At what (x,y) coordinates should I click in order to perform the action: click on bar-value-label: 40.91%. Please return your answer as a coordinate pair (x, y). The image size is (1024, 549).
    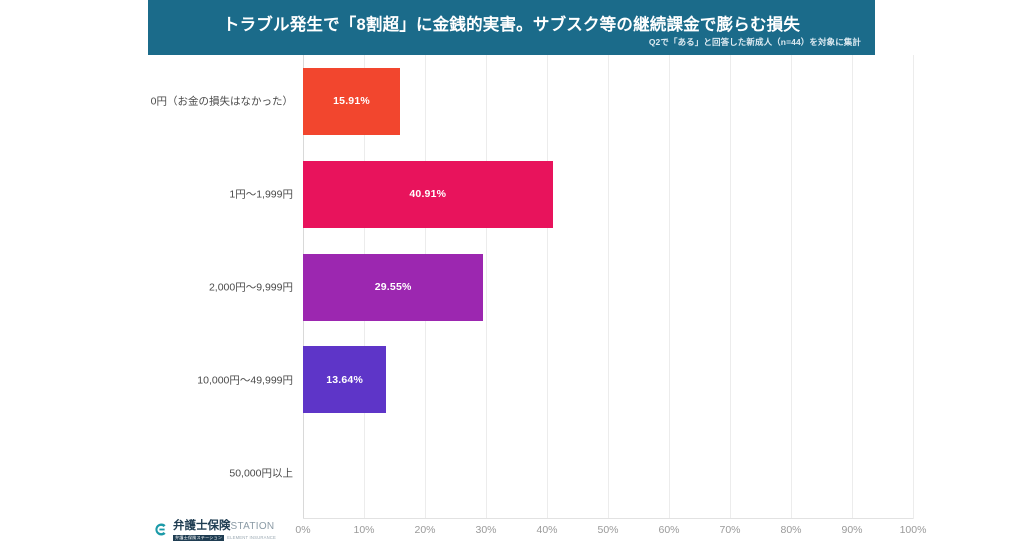
    Looking at the image, I should click on (428, 194).